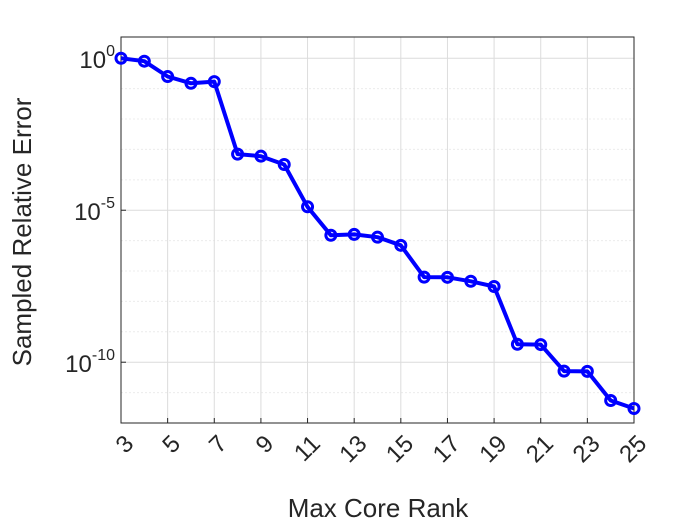  Describe the element at coordinates (218, 444) in the screenshot. I see `x-tick-label: 7` at that location.